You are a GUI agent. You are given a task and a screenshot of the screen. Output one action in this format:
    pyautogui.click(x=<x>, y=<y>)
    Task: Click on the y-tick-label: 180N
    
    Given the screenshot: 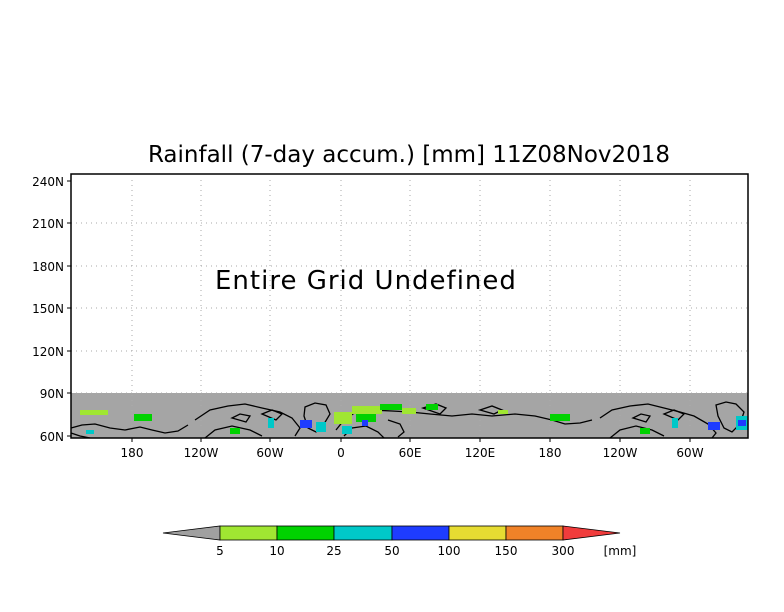 What is the action you would take?
    pyautogui.click(x=48, y=267)
    